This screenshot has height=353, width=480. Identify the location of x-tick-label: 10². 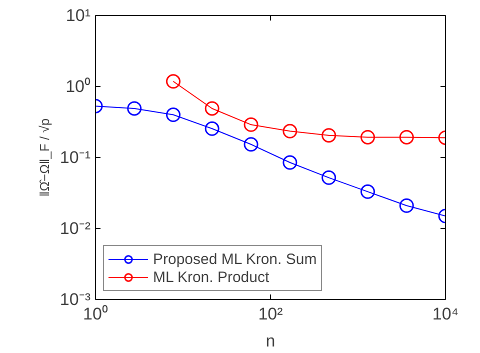
(271, 314).